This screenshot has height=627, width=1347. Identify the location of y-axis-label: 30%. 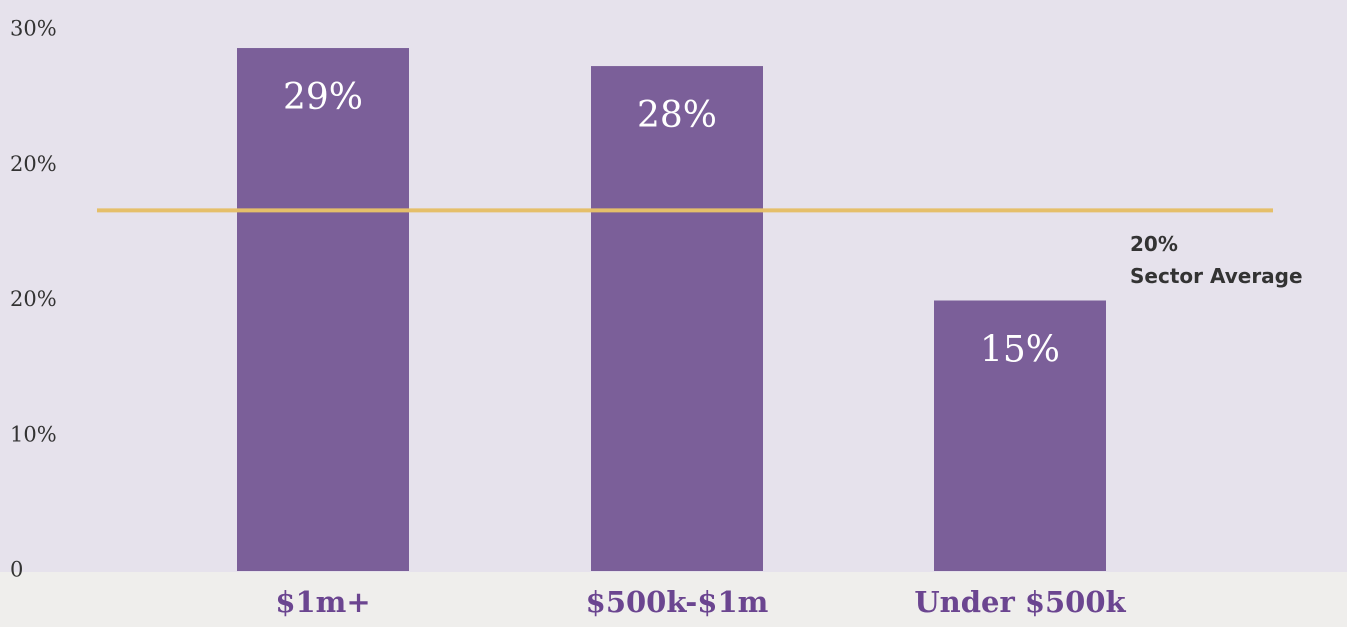
(33, 29).